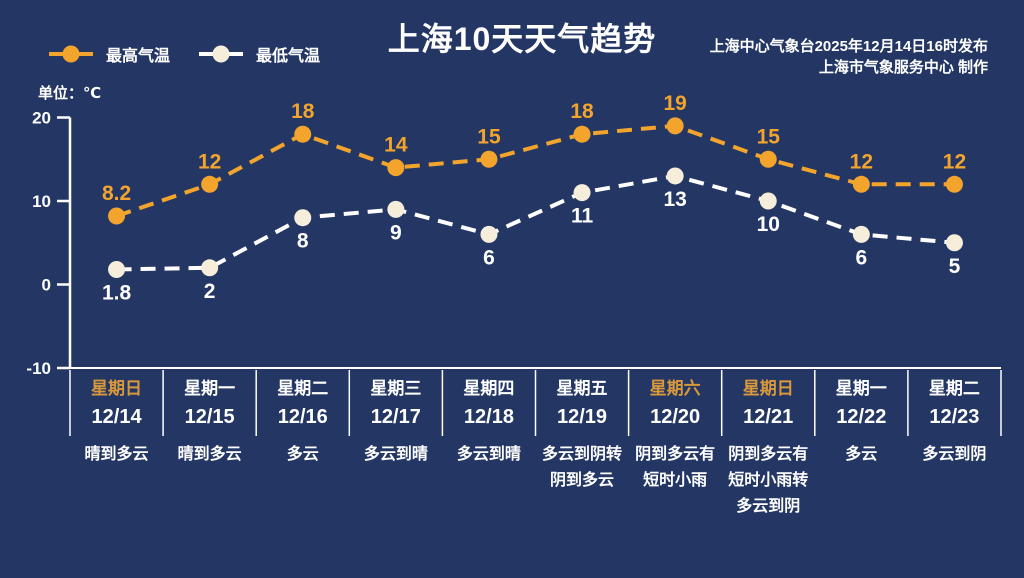 The image size is (1024, 578). What do you see at coordinates (675, 467) in the screenshot?
I see `condition-label: 阴到多云有短时小雨` at bounding box center [675, 467].